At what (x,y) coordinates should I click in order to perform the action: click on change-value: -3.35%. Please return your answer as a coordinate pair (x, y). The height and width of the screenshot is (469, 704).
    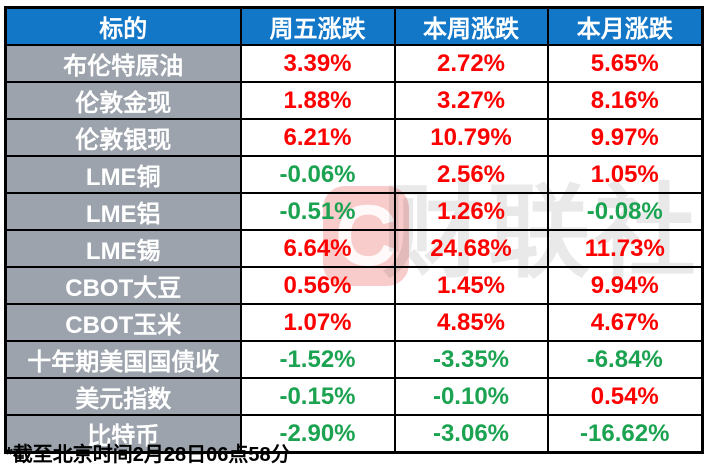
    Looking at the image, I should click on (471, 359).